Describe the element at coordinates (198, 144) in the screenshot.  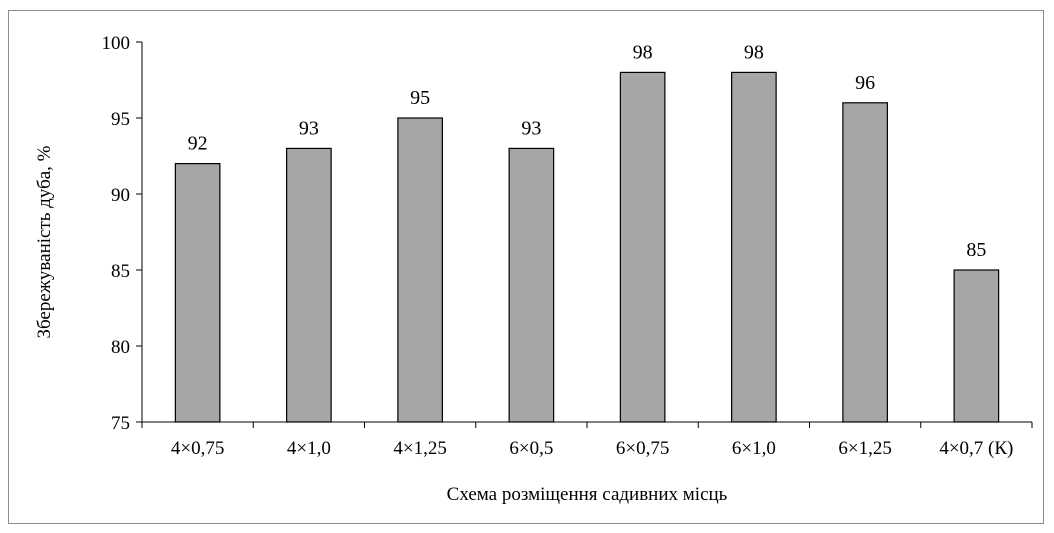
I see `data-label: 92` at that location.